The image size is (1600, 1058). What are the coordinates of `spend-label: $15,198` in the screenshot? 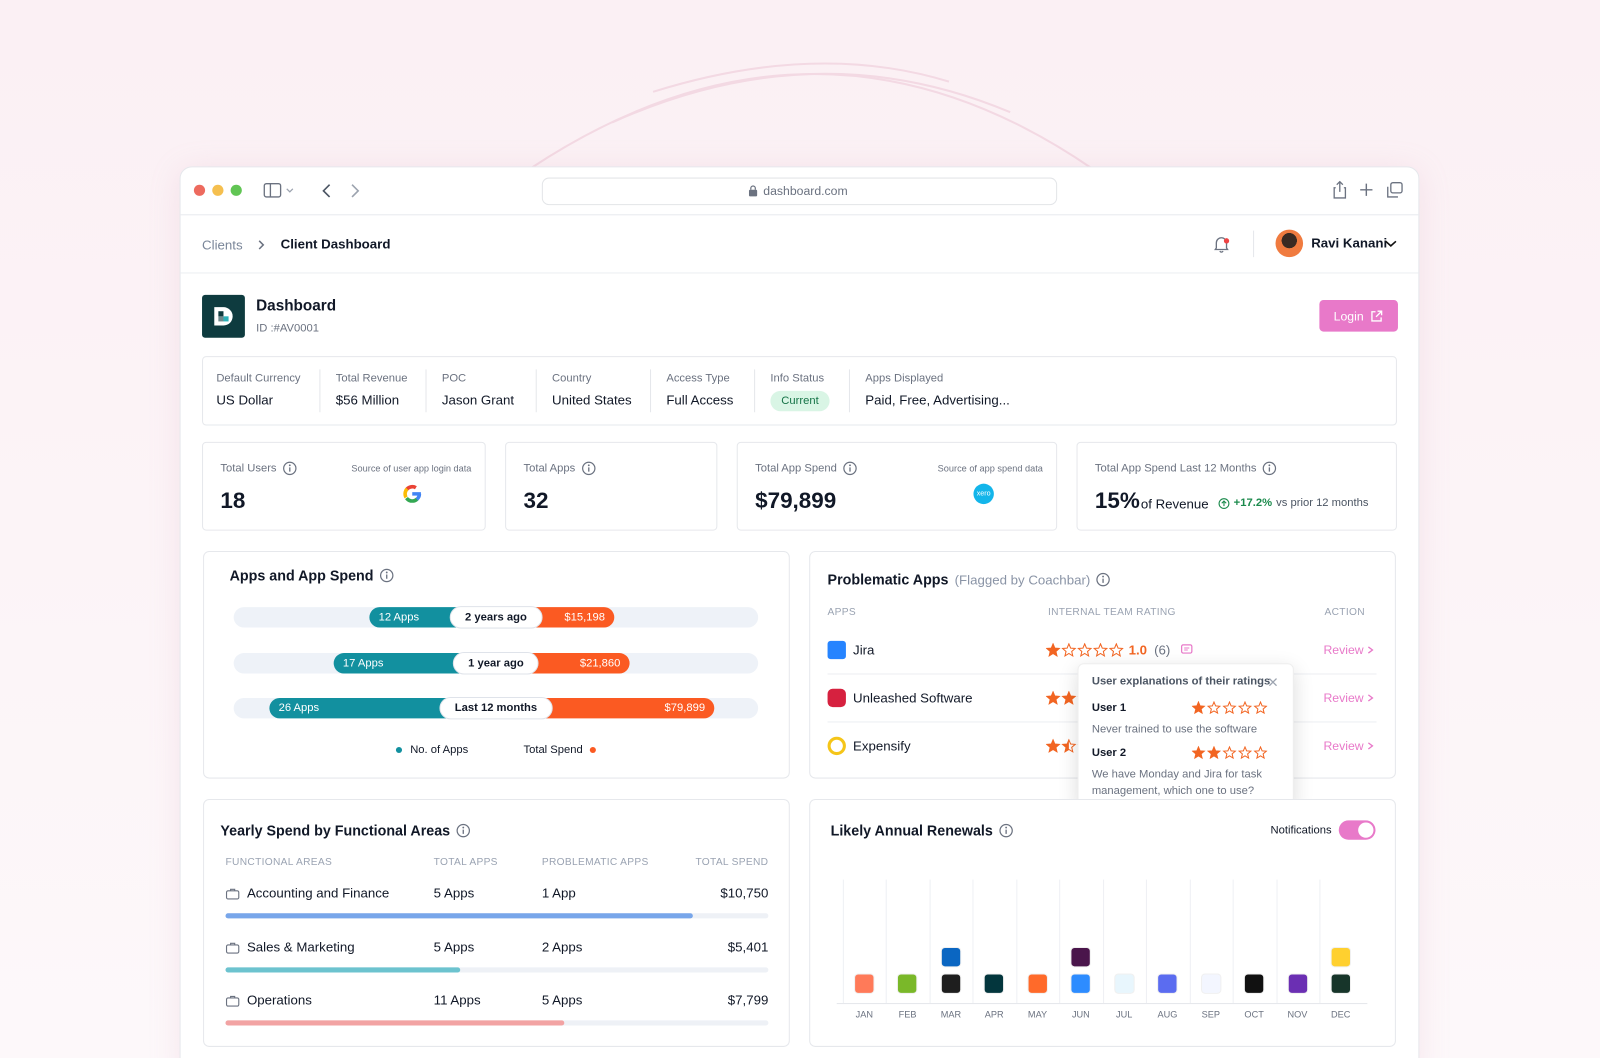 It's located at (584, 617).